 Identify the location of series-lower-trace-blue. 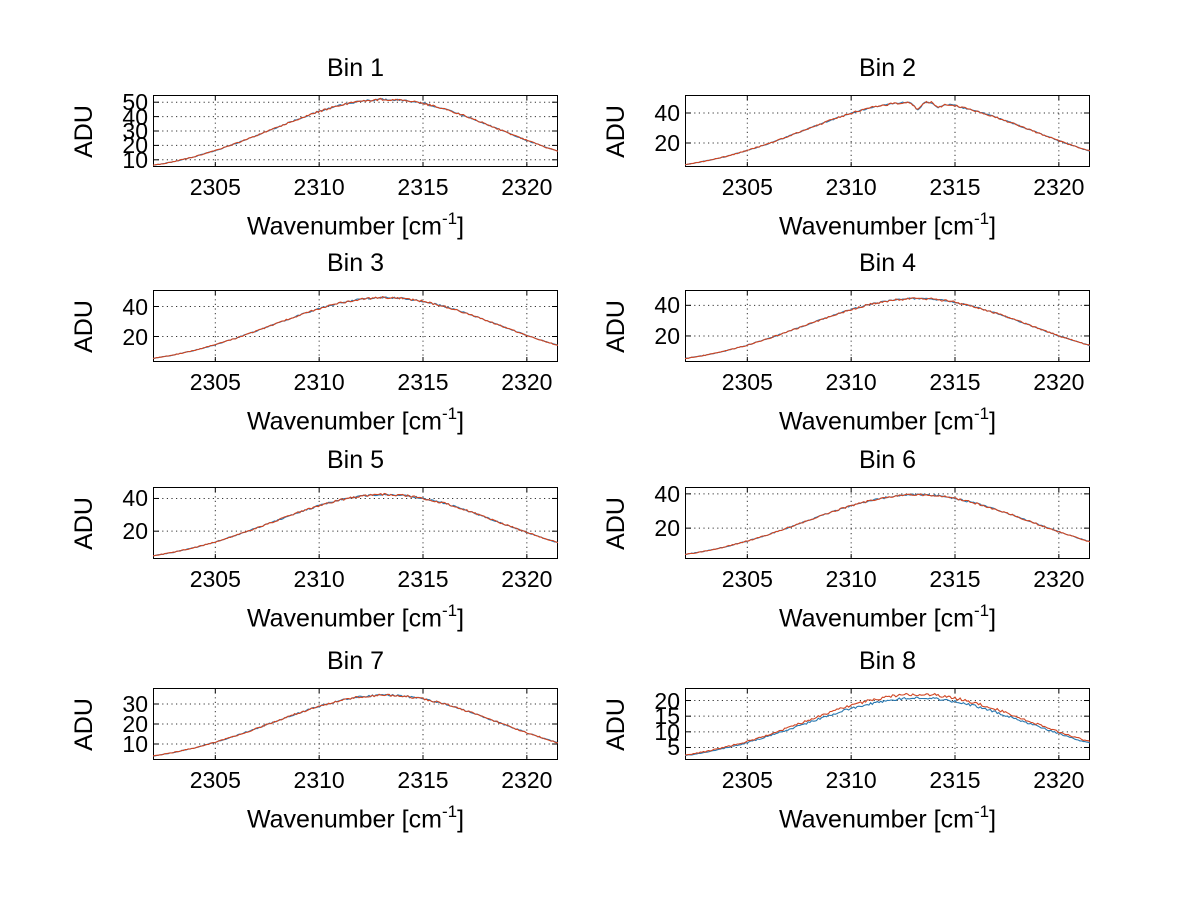
(887, 726).